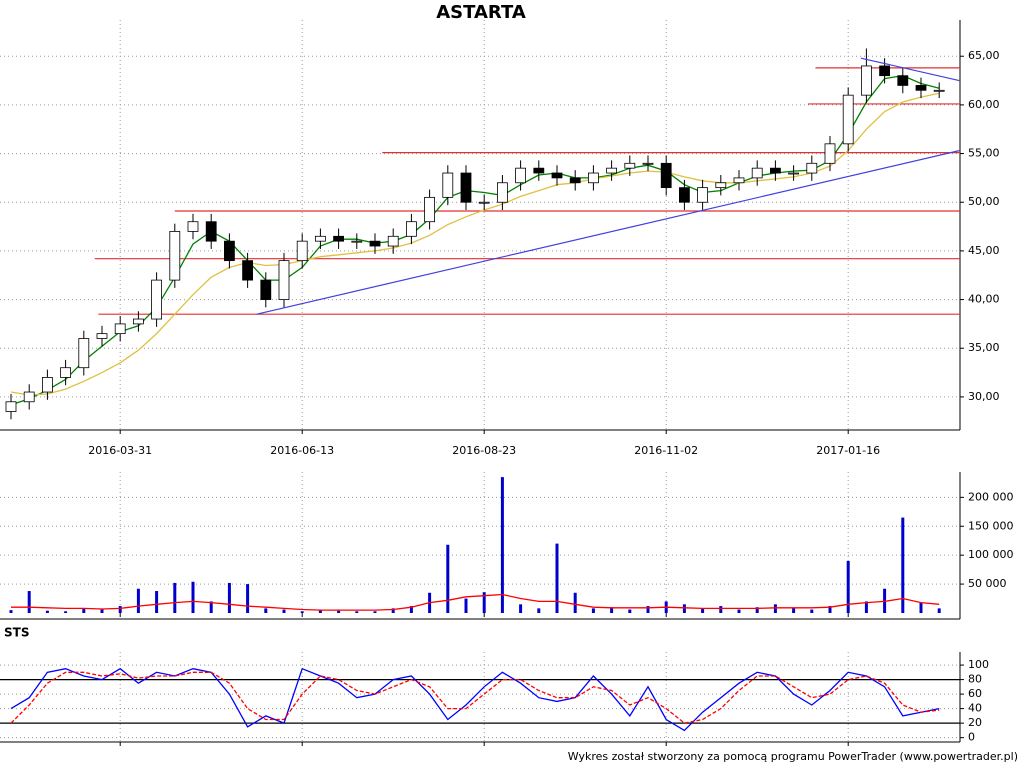 The width and height of the screenshot is (1024, 768). What do you see at coordinates (484, 450) in the screenshot?
I see `x-tick-label: 2016-08-23` at bounding box center [484, 450].